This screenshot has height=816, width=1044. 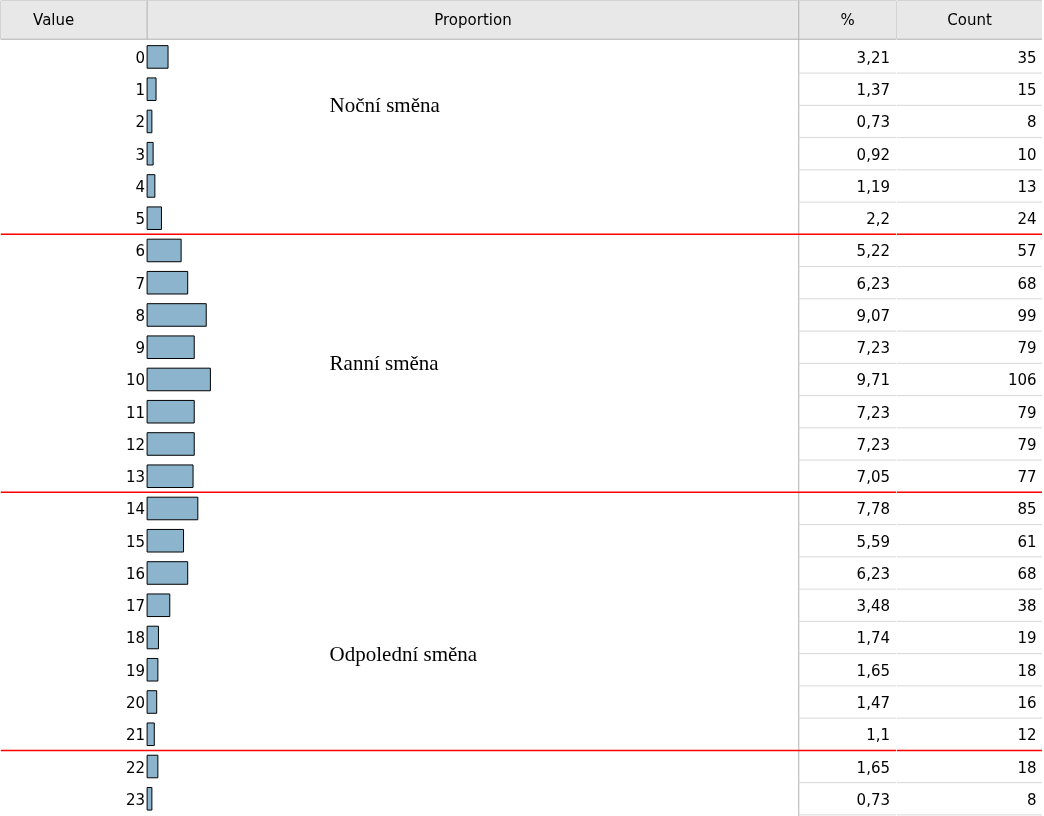 What do you see at coordinates (136, 541) in the screenshot?
I see `y-tick-label: 15` at bounding box center [136, 541].